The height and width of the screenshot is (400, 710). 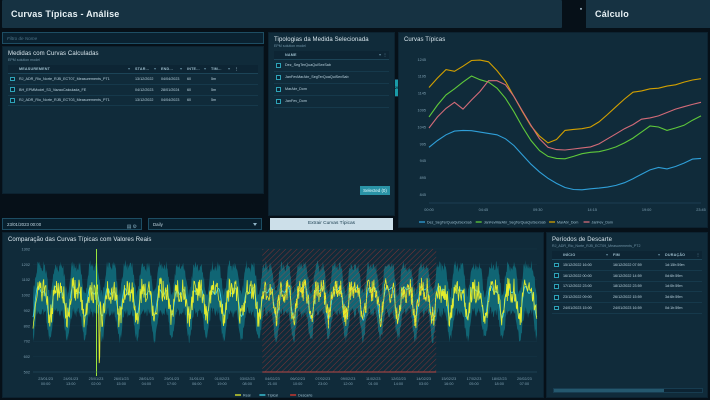 I want to click on svg-text: 16:00, so click(x=449, y=384).